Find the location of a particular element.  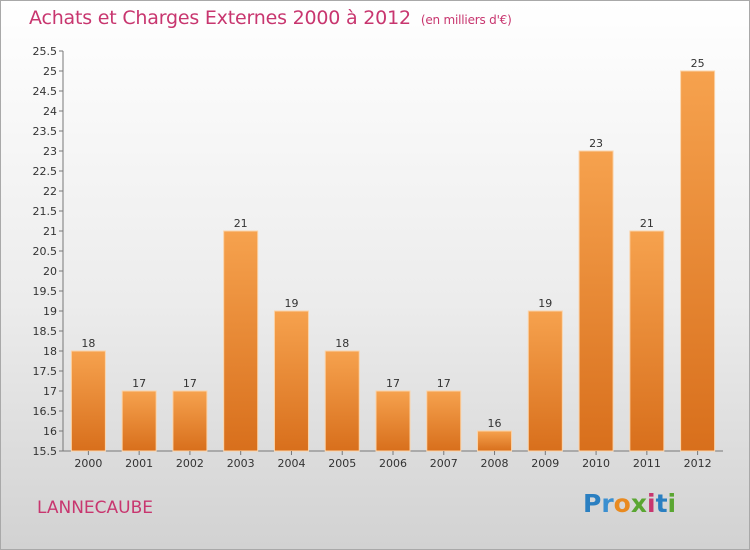

y-tick-label: 19.5 is located at coordinates (45, 291).